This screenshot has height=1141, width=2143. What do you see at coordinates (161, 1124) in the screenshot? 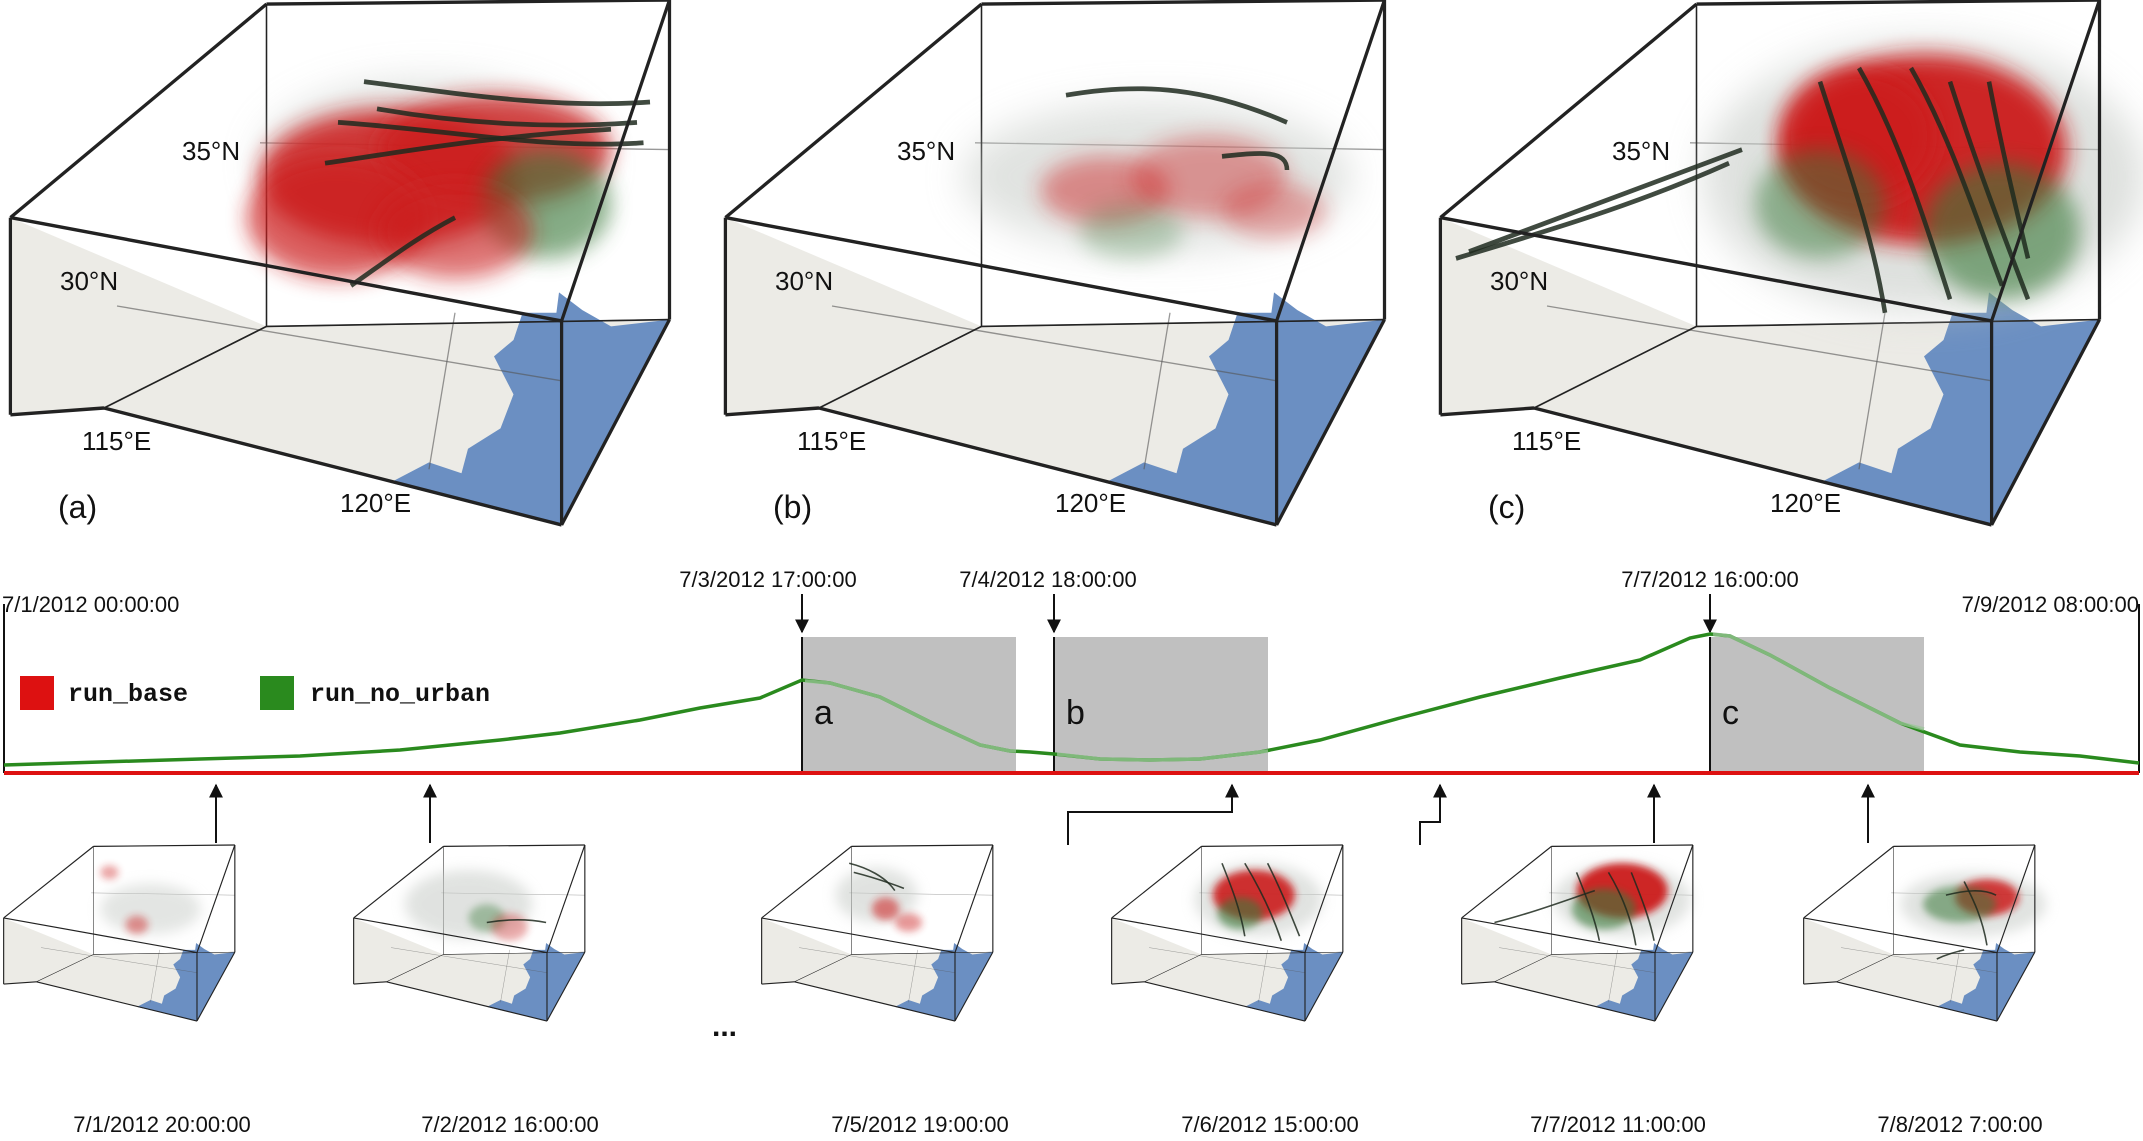
I see `thumbnail-time-1: 7/1/2012 20:00:00` at bounding box center [161, 1124].